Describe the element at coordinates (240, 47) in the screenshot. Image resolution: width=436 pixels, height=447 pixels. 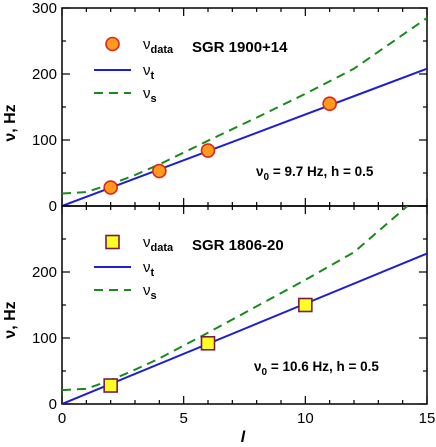
I see `panel-top-title: SGR 1900+14` at that location.